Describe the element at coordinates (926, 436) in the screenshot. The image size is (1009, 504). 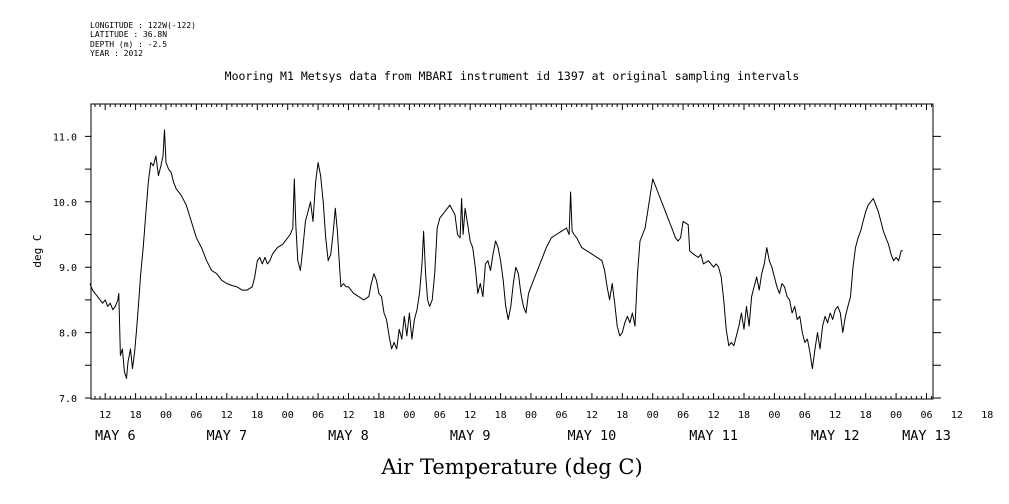
I see `day-label: MAY 13` at that location.